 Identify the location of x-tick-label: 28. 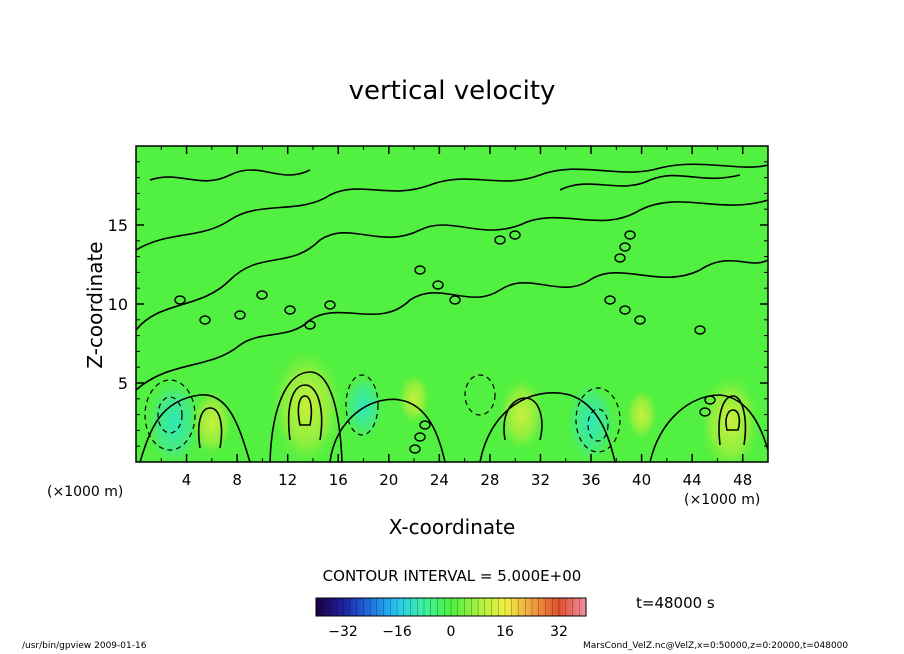
(489, 480).